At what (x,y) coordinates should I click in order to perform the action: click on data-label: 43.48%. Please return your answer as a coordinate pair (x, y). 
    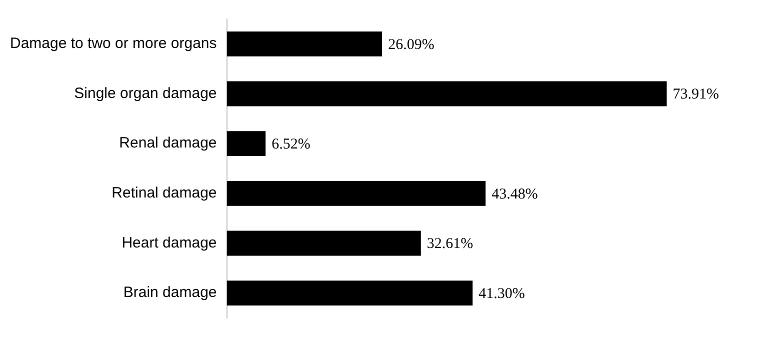
    Looking at the image, I should click on (515, 194).